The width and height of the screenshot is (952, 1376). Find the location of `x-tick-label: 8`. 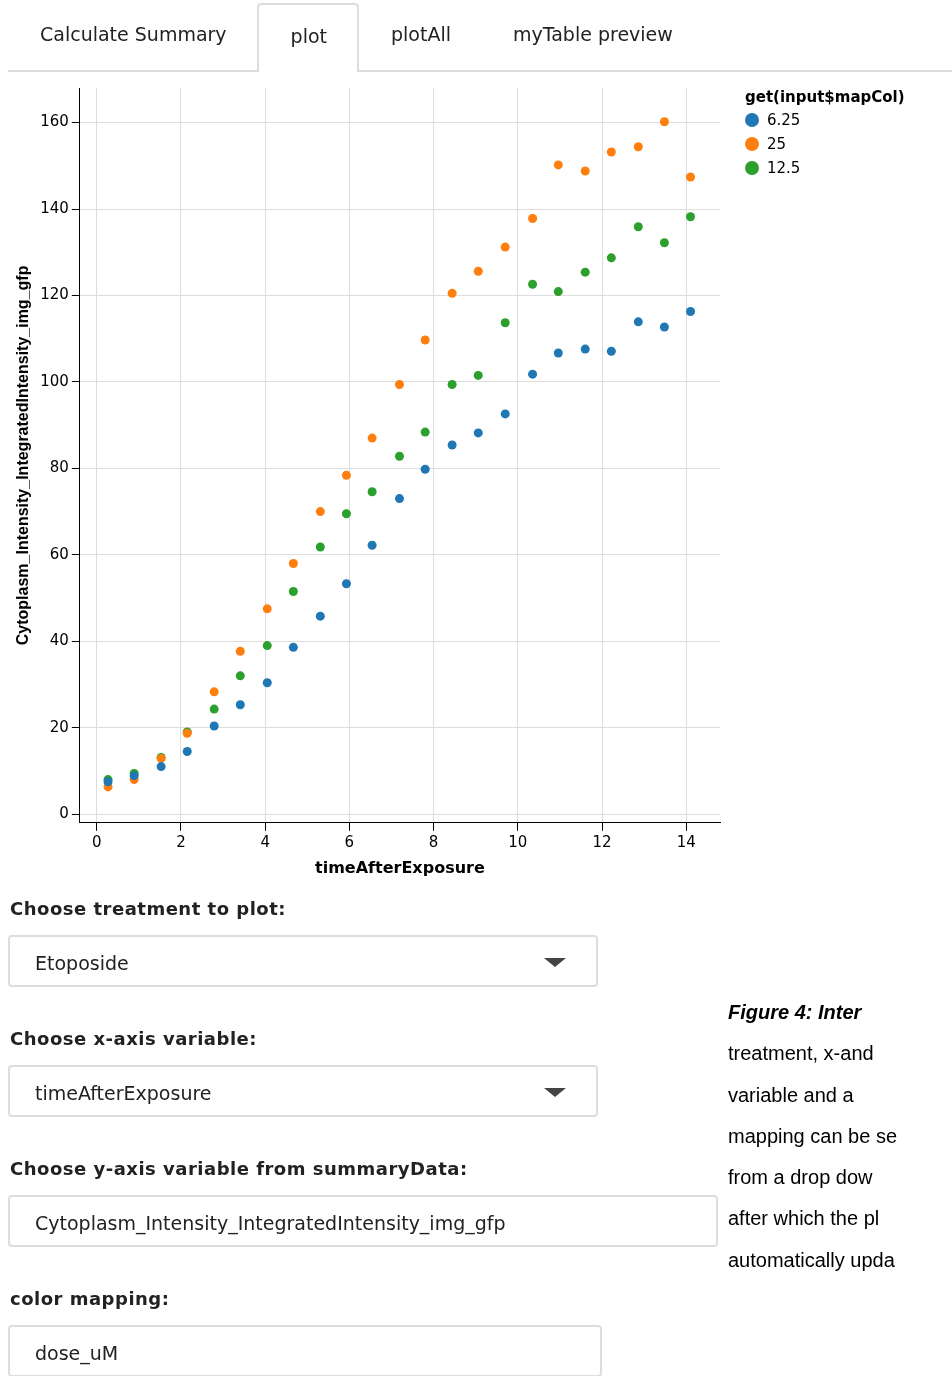

x-tick-label: 8 is located at coordinates (433, 841).